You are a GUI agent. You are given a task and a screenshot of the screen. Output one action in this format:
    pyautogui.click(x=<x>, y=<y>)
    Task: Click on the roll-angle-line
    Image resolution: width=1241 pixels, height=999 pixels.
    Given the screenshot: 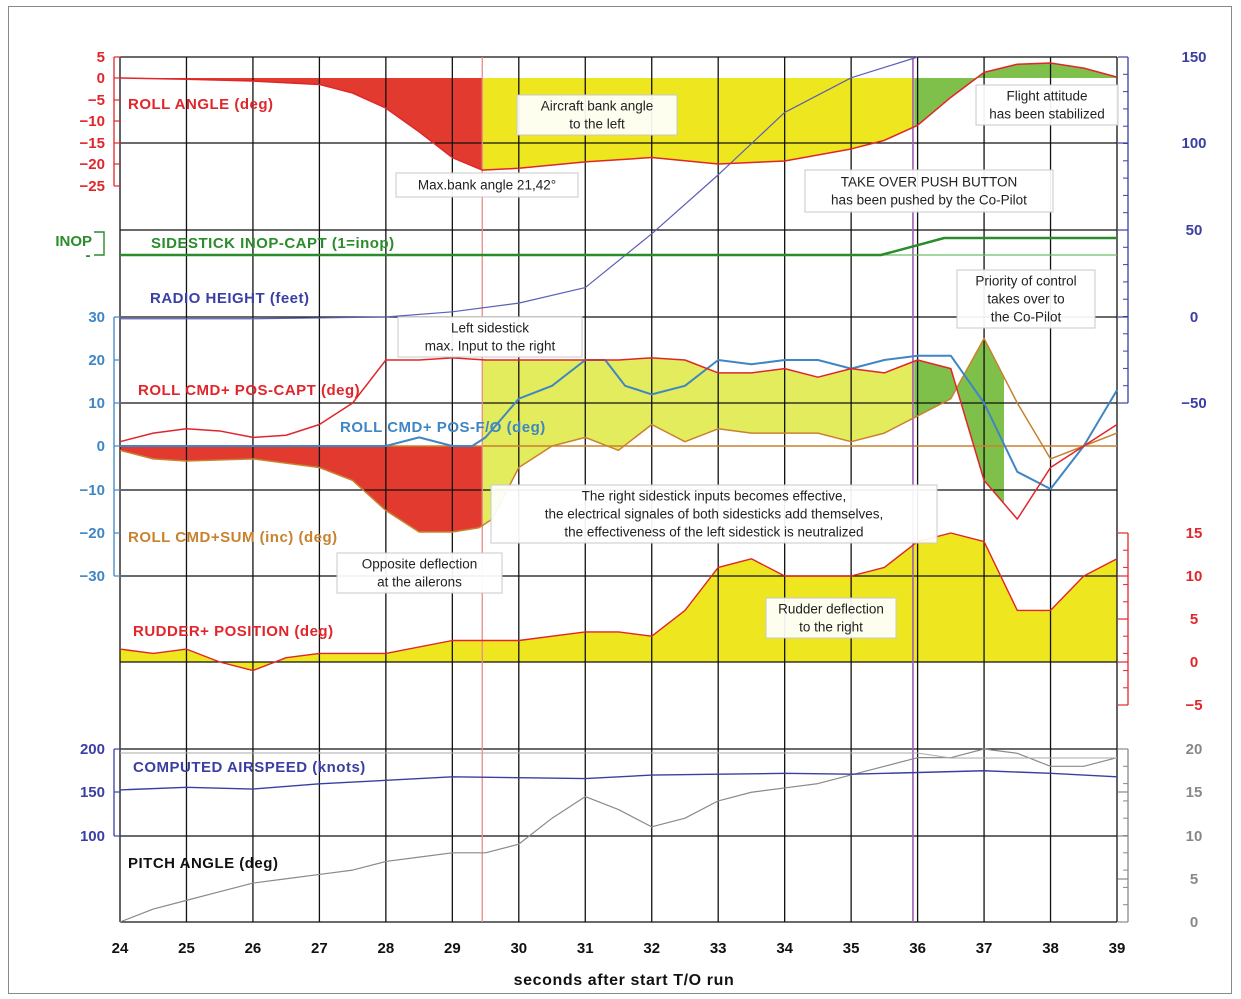 What is the action you would take?
    pyautogui.click(x=618, y=116)
    